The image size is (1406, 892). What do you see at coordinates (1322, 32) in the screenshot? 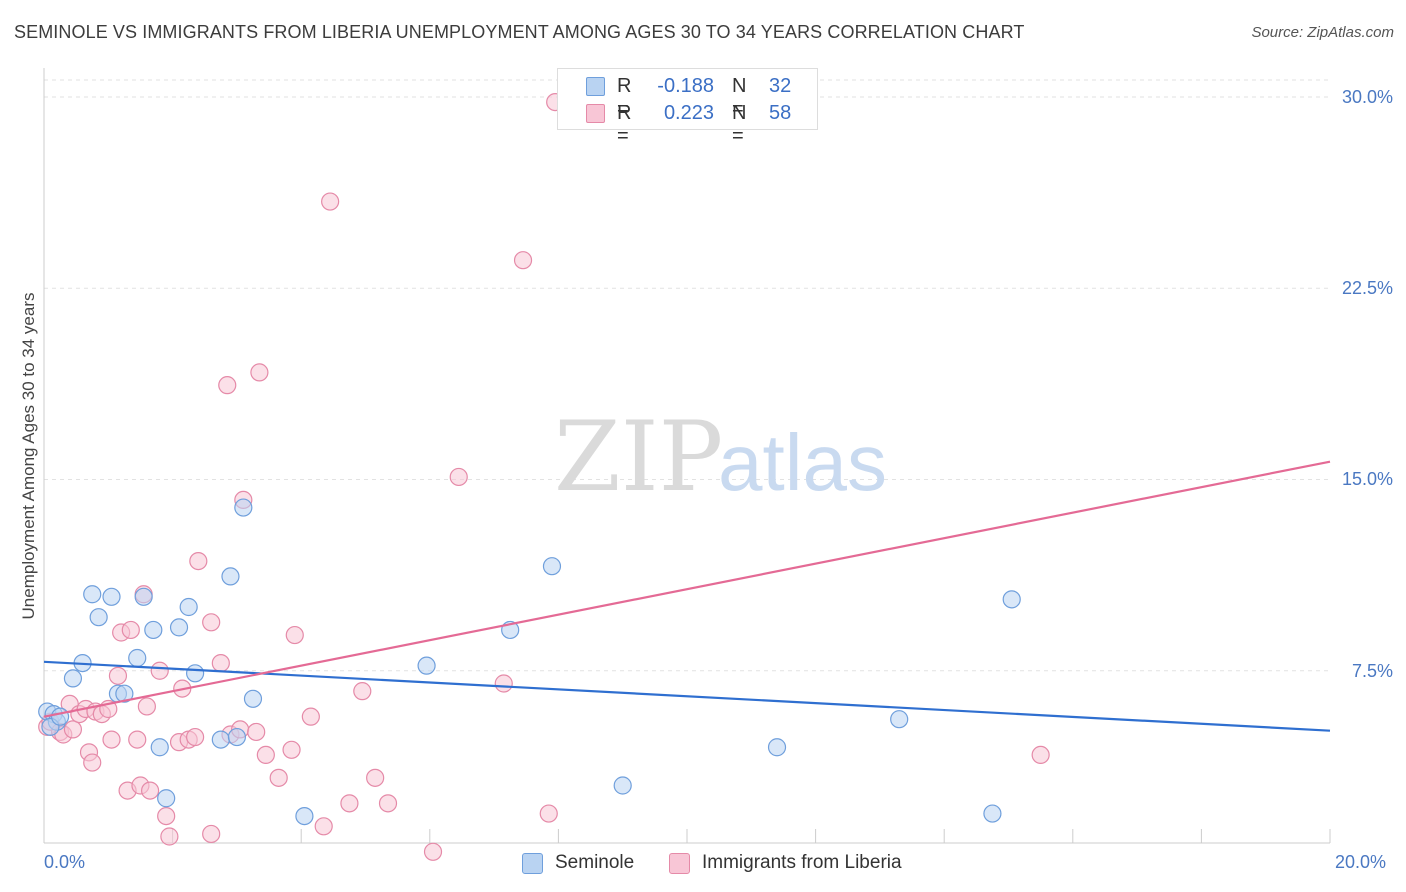
I see `source-label: Source: ZipAtlas.com` at bounding box center [1322, 32].